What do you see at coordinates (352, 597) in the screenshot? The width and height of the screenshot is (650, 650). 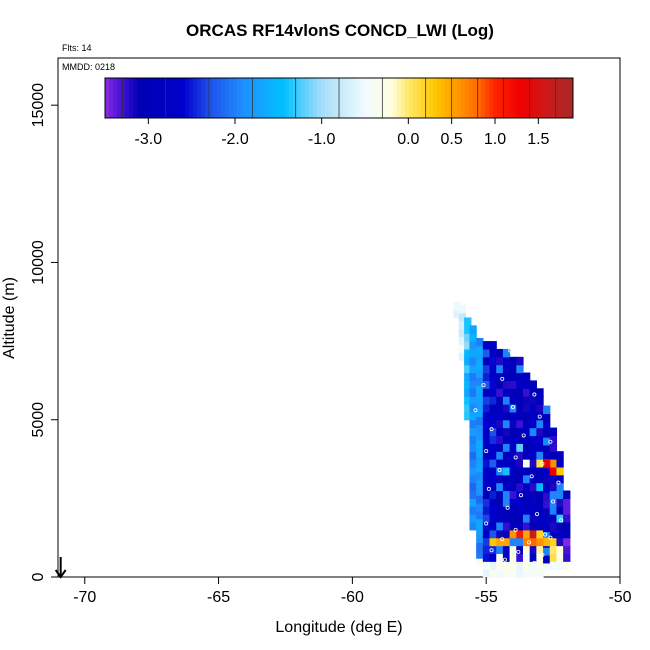 I see `x-tick-label: -60` at bounding box center [352, 597].